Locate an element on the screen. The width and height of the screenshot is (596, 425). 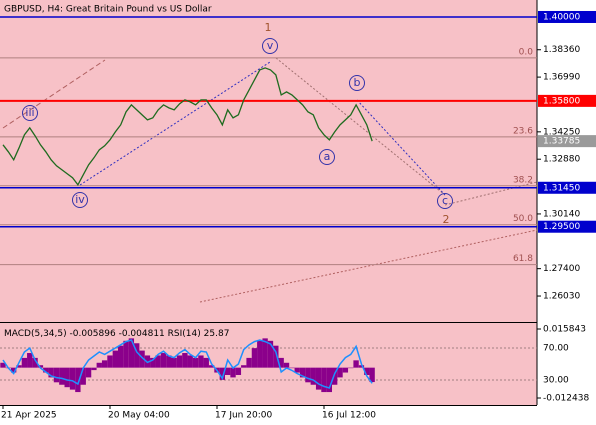
x-tick-label: 20 May 04:00 is located at coordinates (139, 416).